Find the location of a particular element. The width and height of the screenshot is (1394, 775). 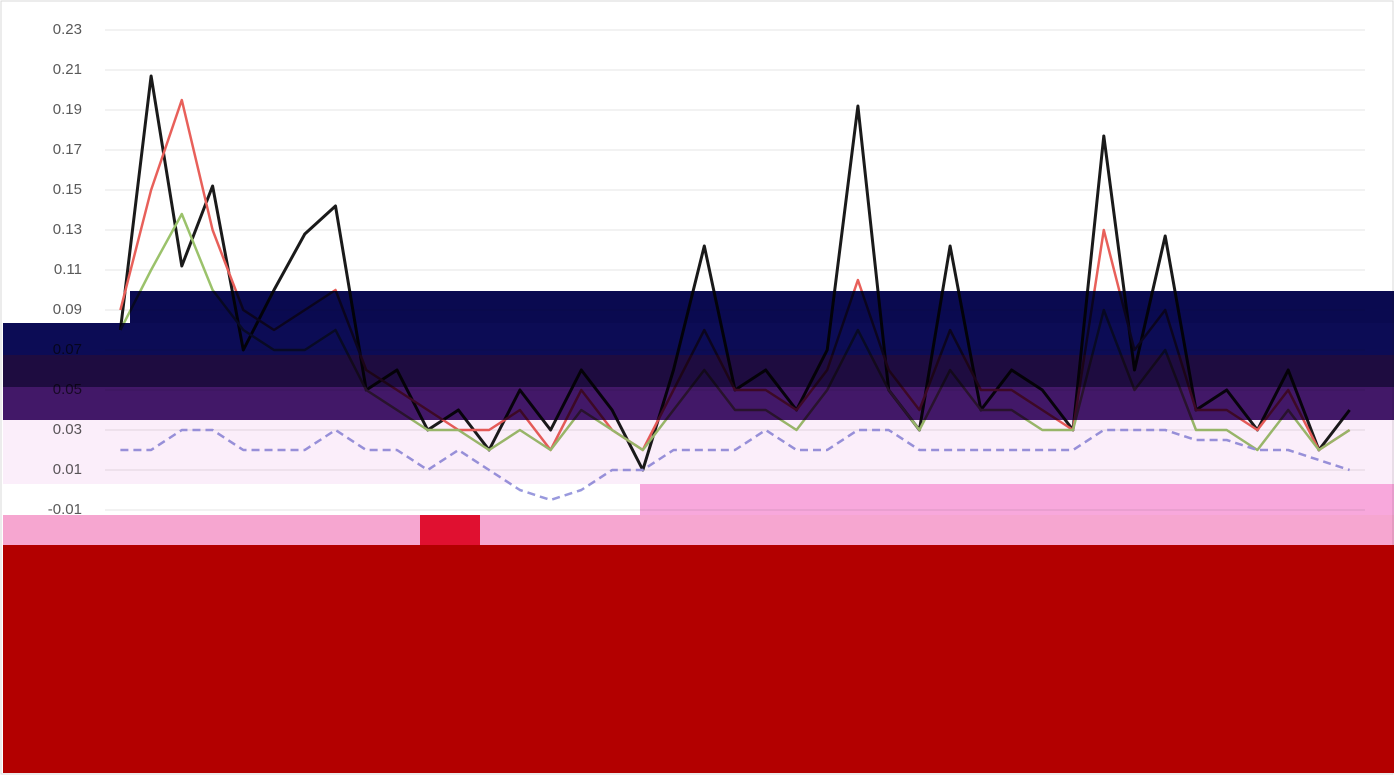

y-tick-label: 0.21 is located at coordinates (67, 69).